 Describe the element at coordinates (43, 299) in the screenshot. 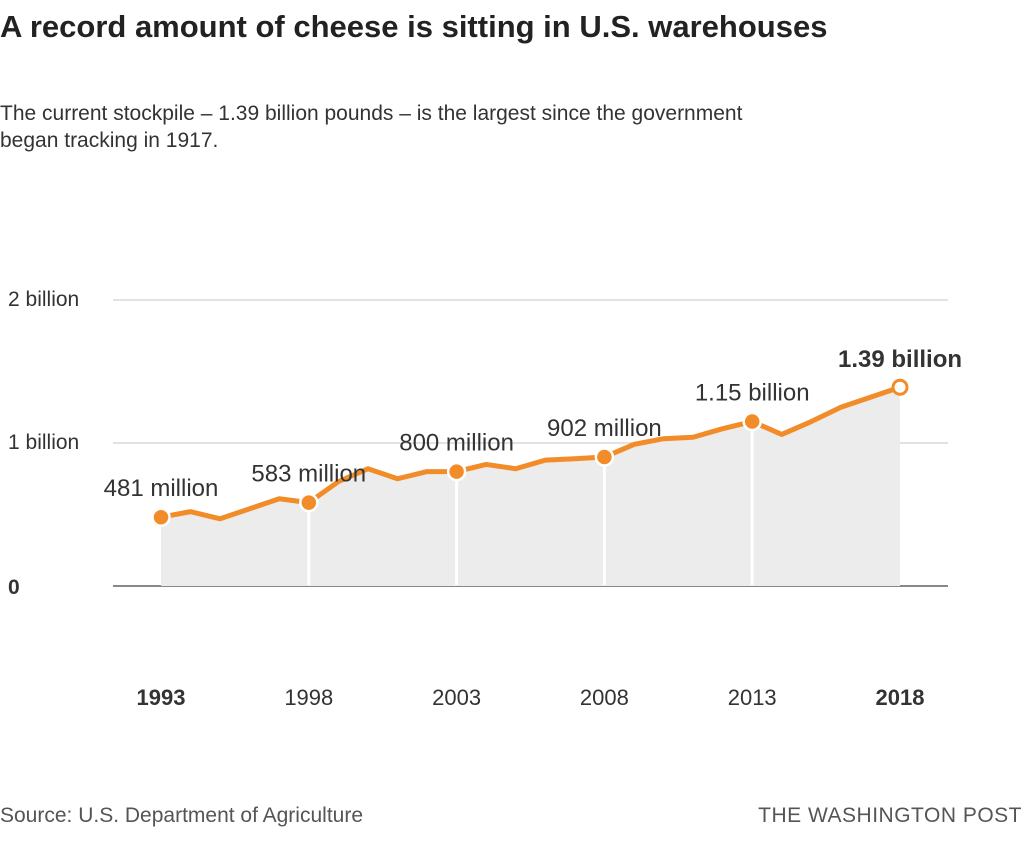

I see `y-tick-label: 2 billion` at that location.